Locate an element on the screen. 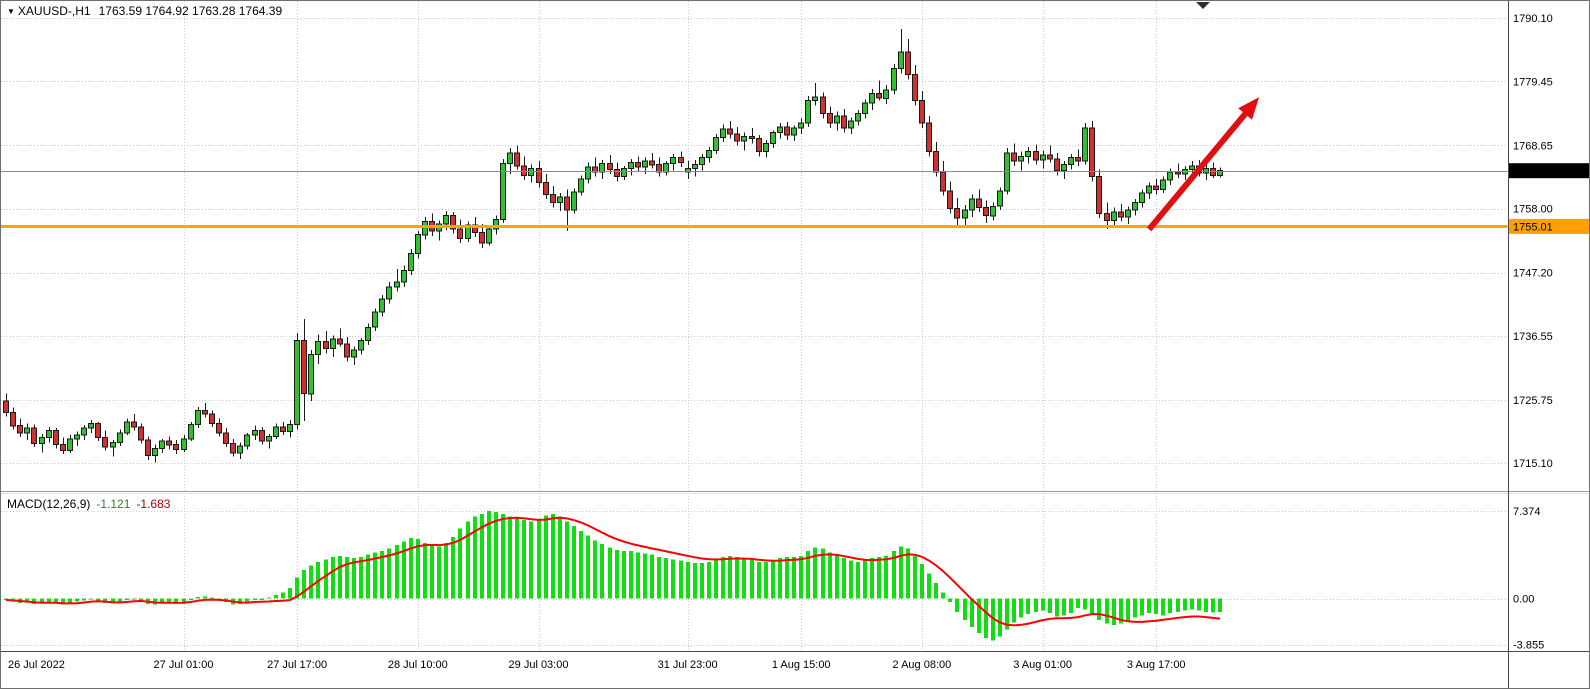  macd-axis-label: -3.855 is located at coordinates (1528, 646).